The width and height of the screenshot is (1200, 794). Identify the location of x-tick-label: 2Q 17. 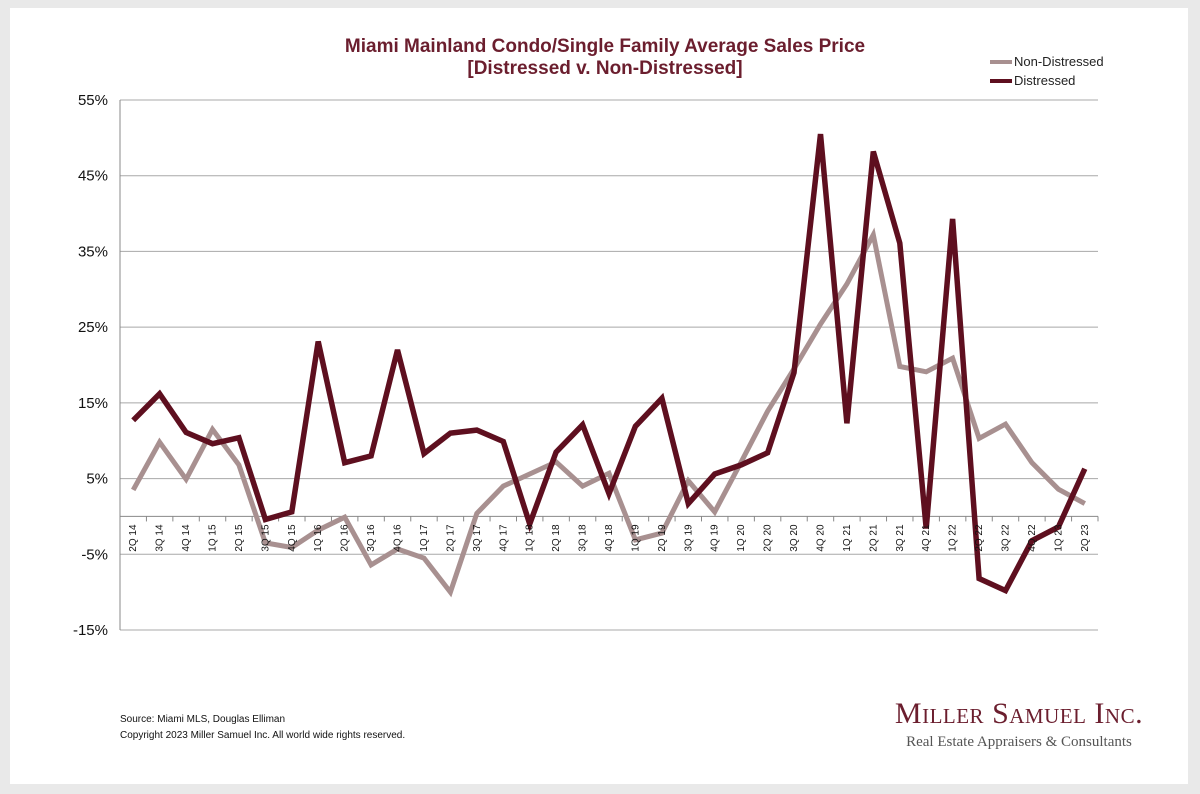
(450, 538).